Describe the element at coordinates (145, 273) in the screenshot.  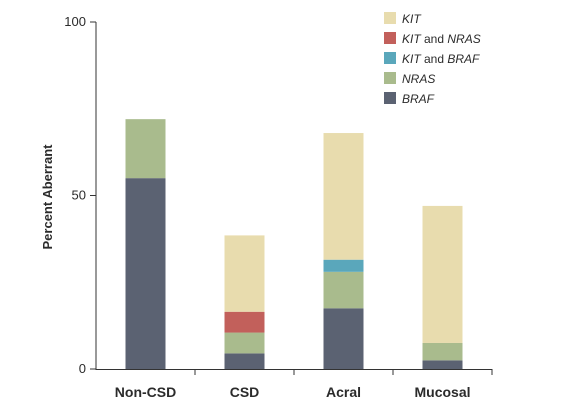
I see `bar-segment-braf-non-csd` at that location.